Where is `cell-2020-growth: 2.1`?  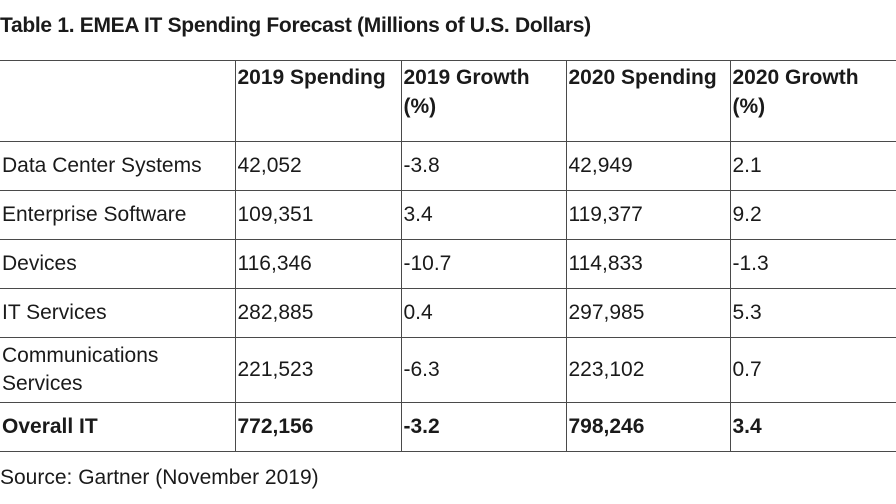
cell-2020-growth: 2.1 is located at coordinates (812, 166).